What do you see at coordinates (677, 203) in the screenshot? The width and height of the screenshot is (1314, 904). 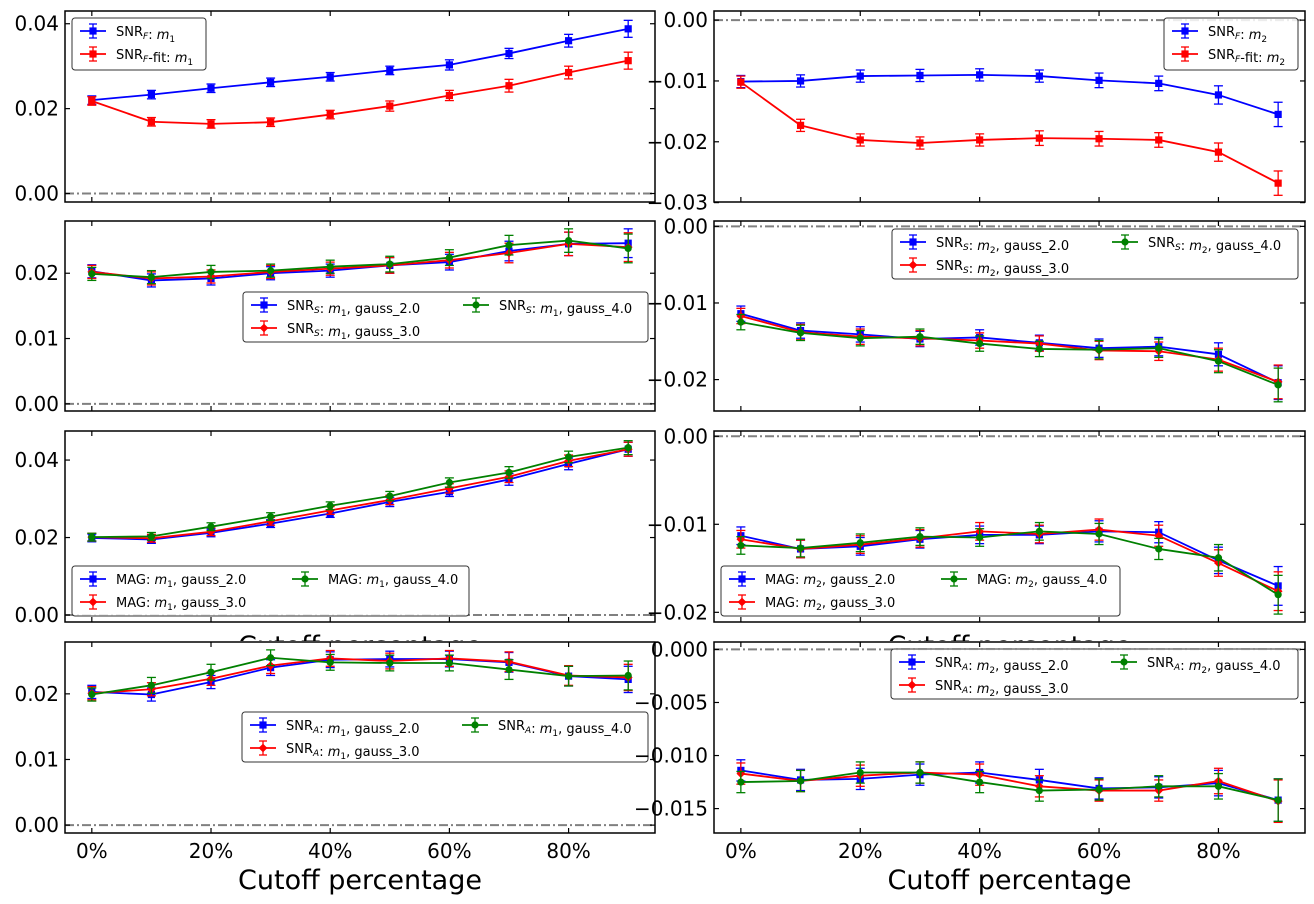 I see `y-tick-label: −0.03` at bounding box center [677, 203].